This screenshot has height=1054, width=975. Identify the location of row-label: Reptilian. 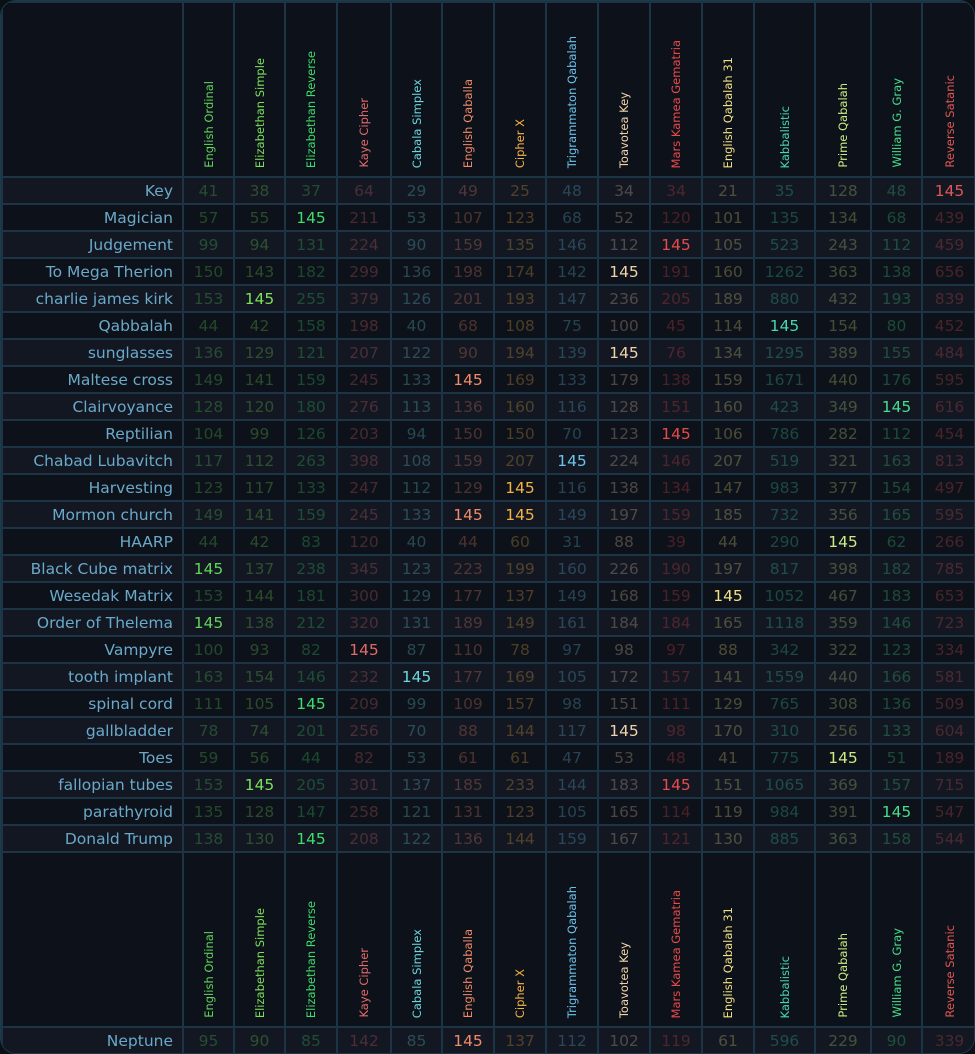
(92, 433).